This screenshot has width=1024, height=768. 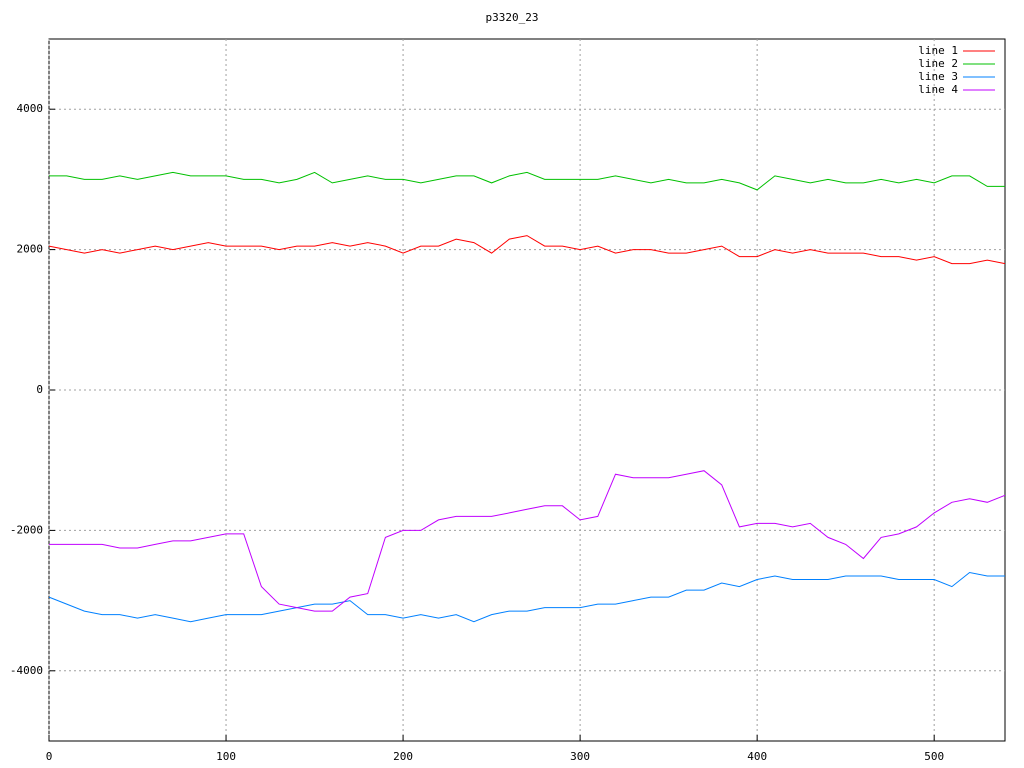 I want to click on legend-label: line 2, so click(x=938, y=63).